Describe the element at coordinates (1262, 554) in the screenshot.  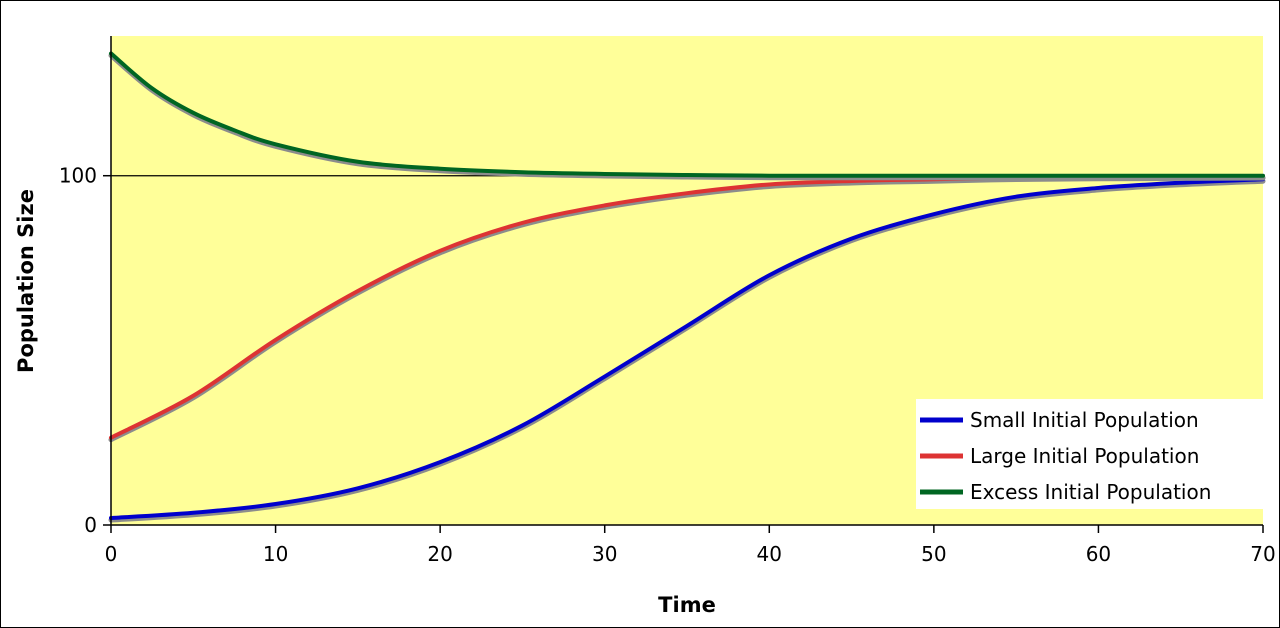
I see `x-tick-label-70: 70` at that location.